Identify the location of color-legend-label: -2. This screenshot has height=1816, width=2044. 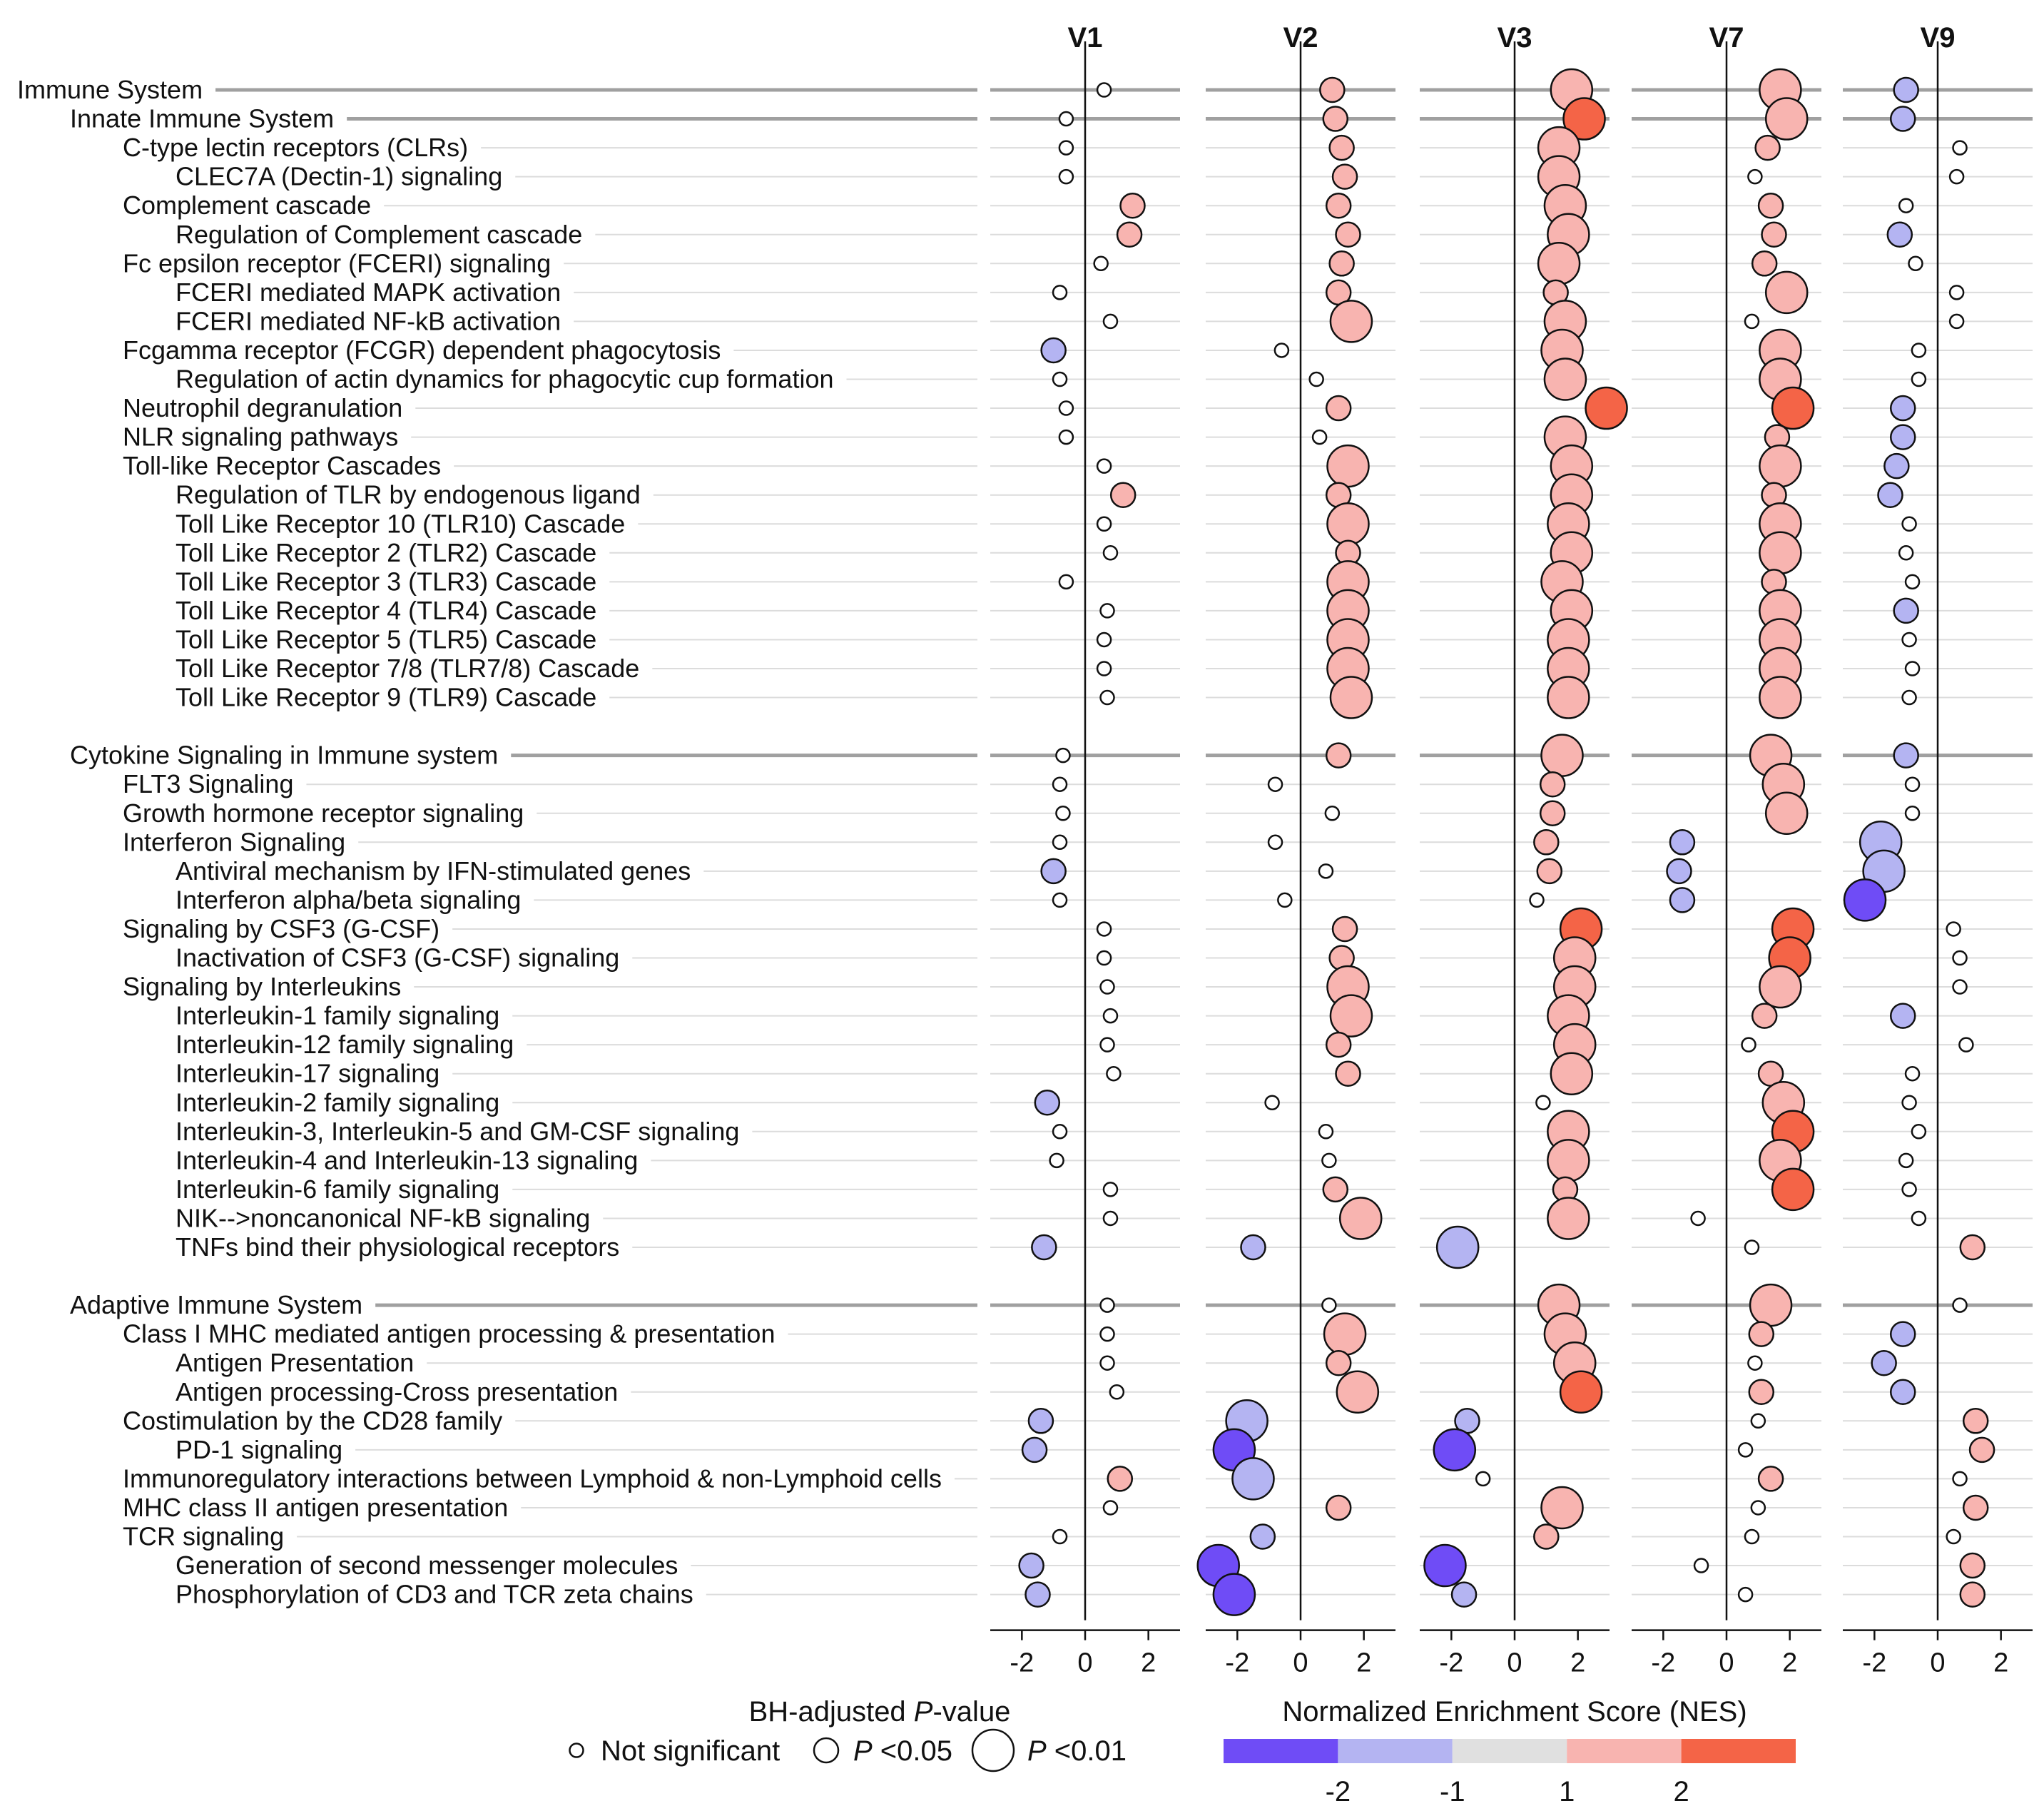
(1338, 1791).